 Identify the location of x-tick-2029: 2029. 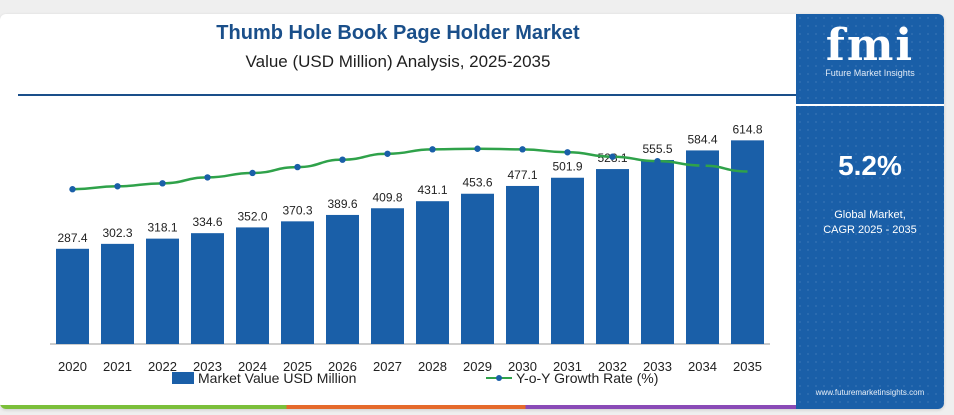
(477, 366).